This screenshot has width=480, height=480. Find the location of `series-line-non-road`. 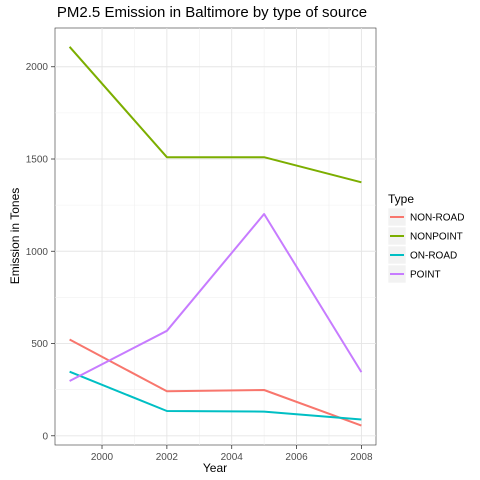

series-line-non-road is located at coordinates (215, 382).